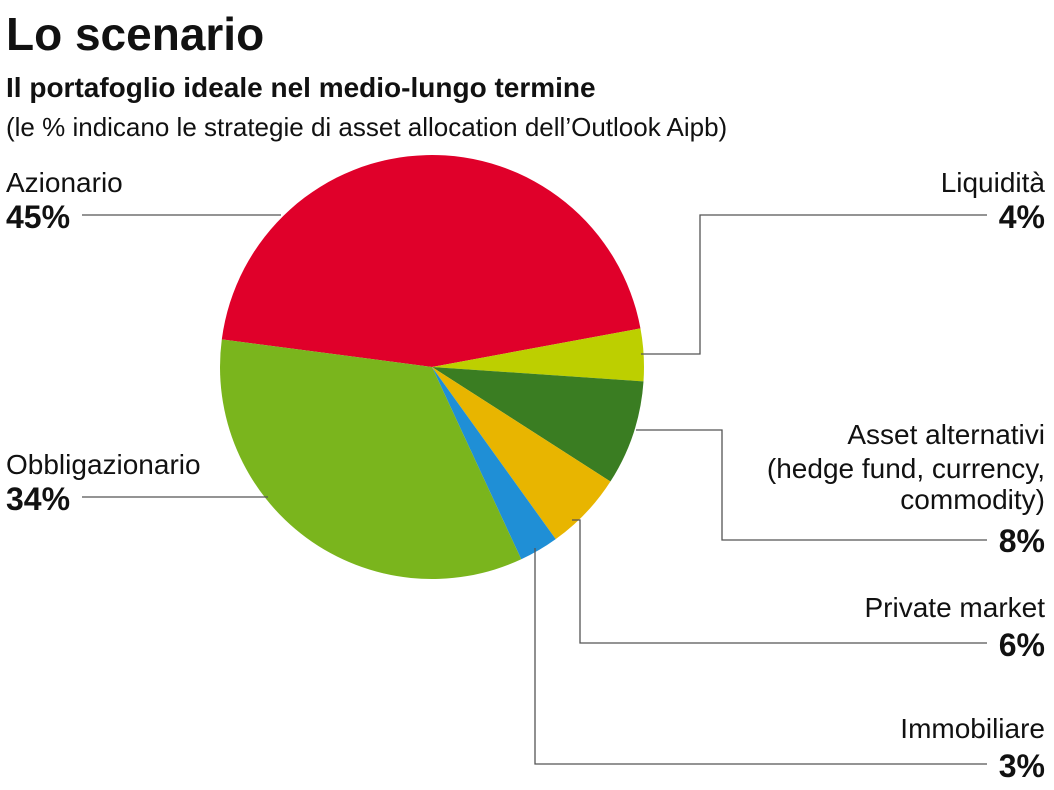 This screenshot has height=790, width=1054. Describe the element at coordinates (103, 464) in the screenshot. I see `slice-label-obbligazionario: Obbligazionario` at that location.